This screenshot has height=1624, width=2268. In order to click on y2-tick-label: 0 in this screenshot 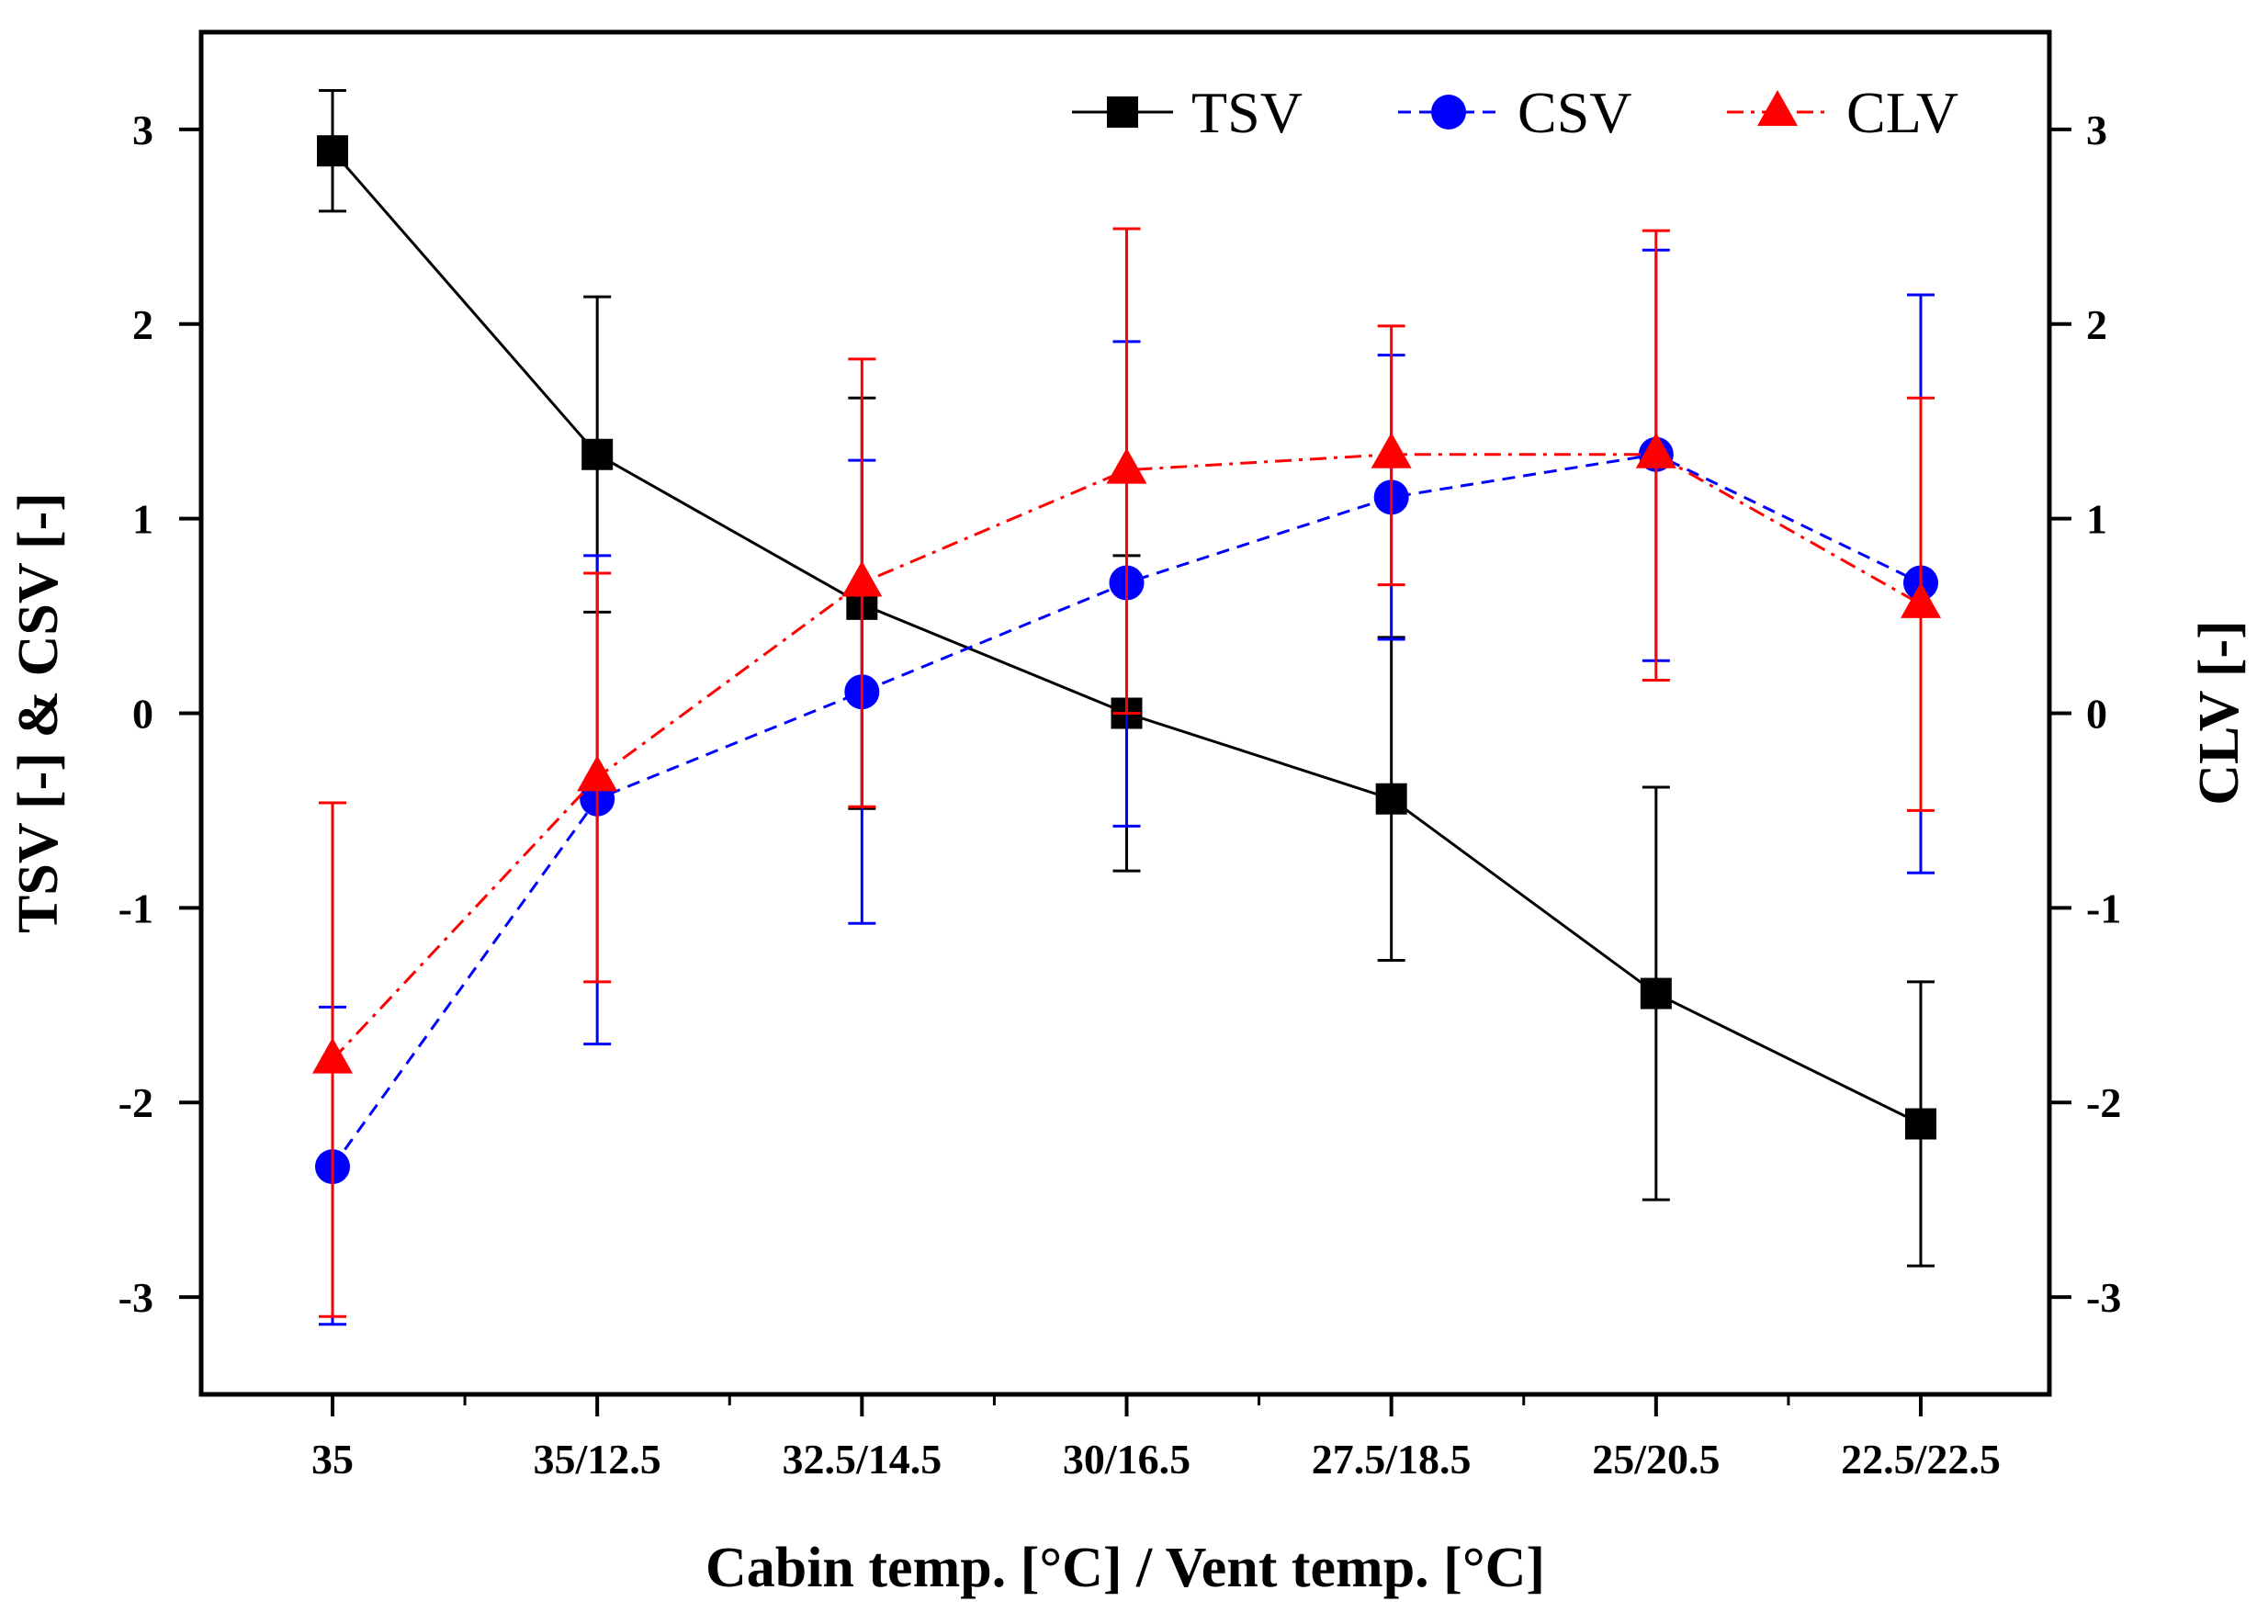, I will do `click(2096, 714)`.